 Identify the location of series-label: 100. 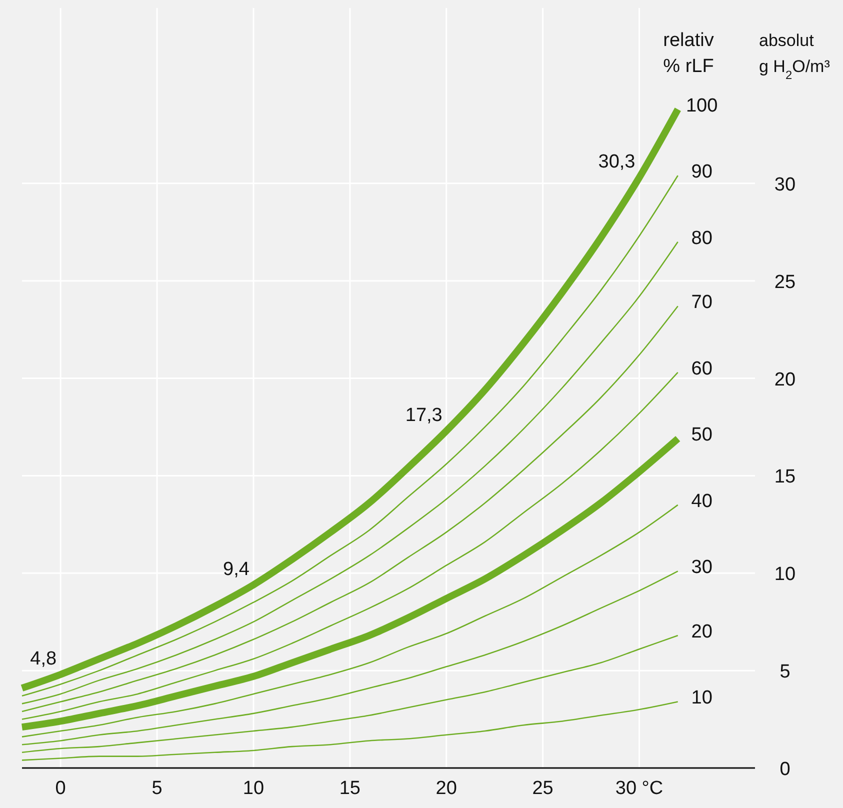
(702, 105).